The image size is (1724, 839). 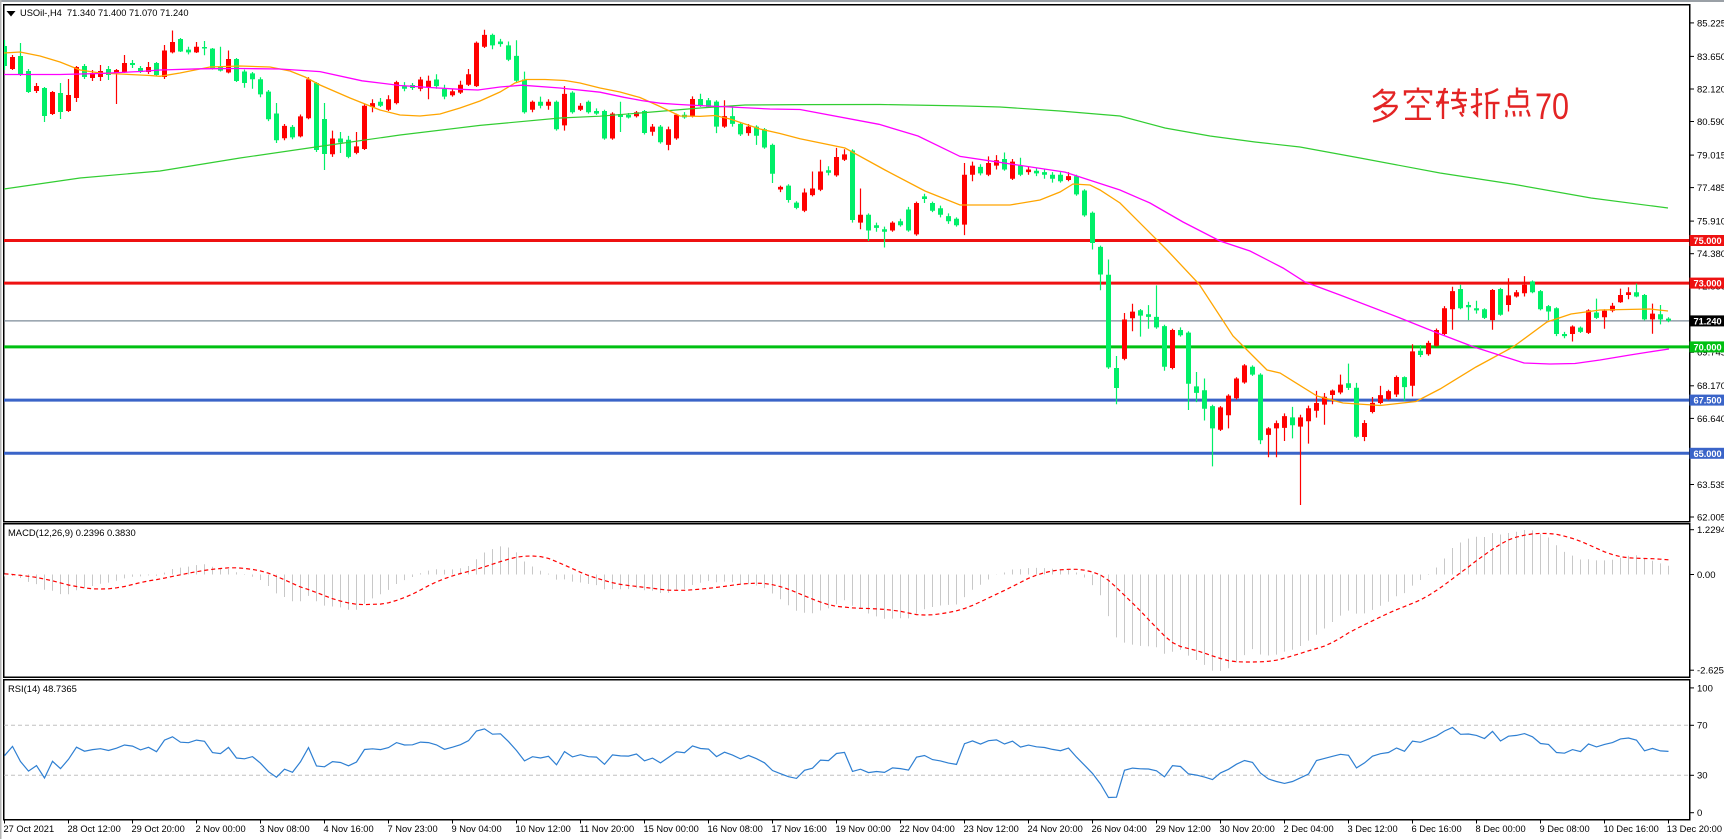 What do you see at coordinates (42, 688) in the screenshot?
I see `svg-text: RSI(14) 48.7365` at bounding box center [42, 688].